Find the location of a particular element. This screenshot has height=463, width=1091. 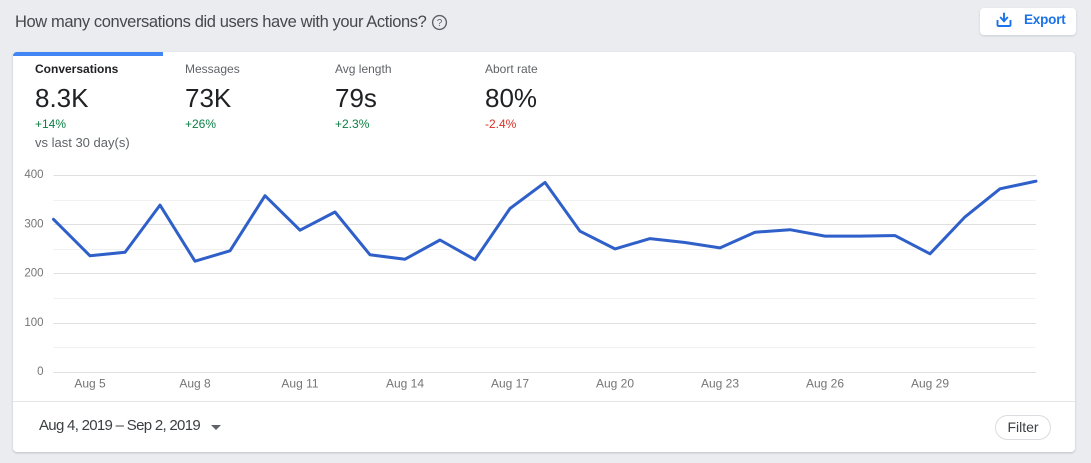

svg-text: Aug 26 is located at coordinates (825, 384).